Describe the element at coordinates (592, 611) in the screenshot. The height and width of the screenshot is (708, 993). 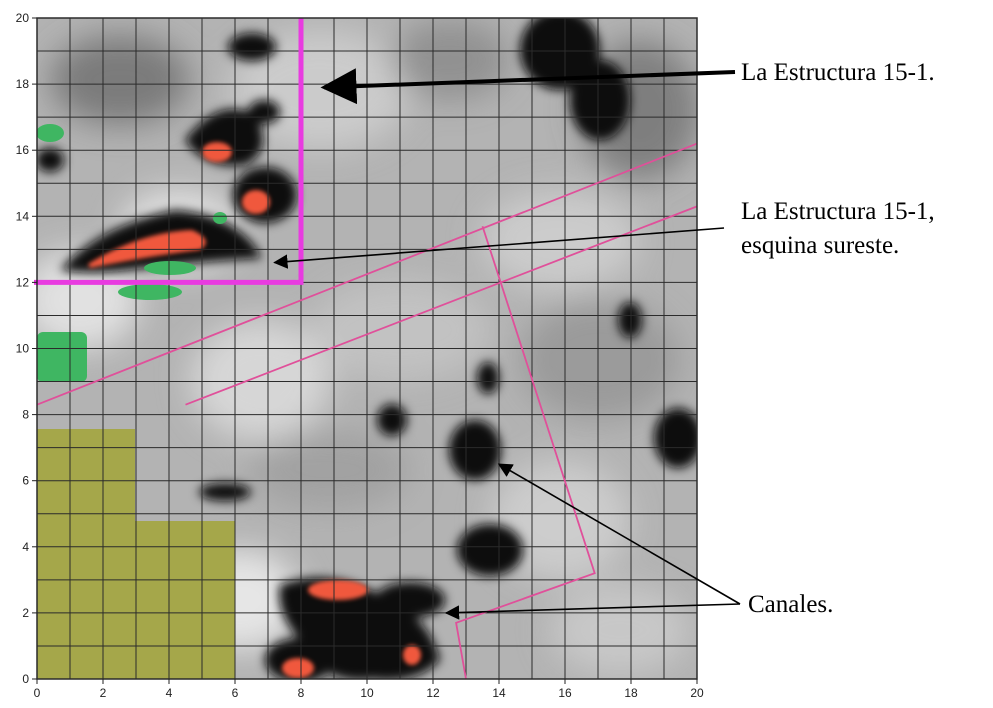
I see `arrow-channel-lower` at that location.